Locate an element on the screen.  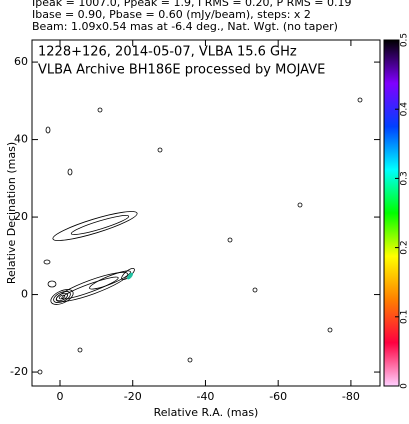
colorbar-tick-label: 0.1 is located at coordinates (404, 317).